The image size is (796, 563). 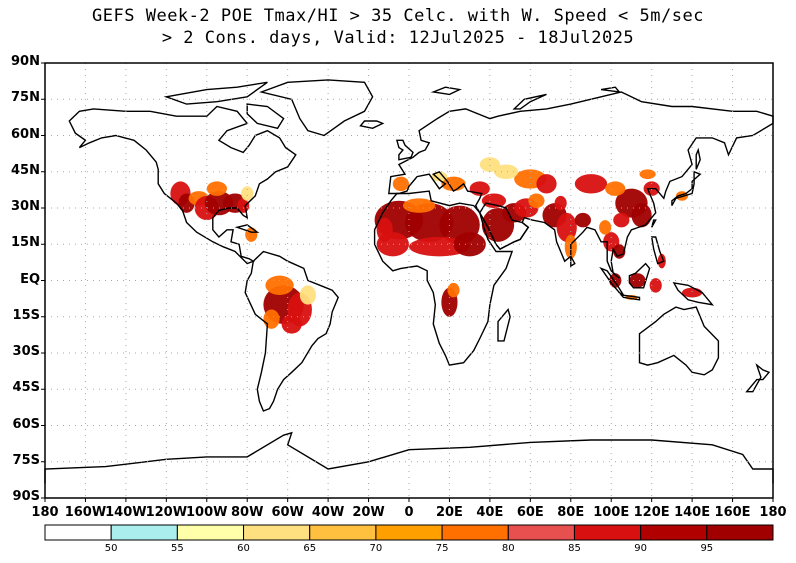 What do you see at coordinates (449, 512) in the screenshot?
I see `lon-label: 20E` at bounding box center [449, 512].